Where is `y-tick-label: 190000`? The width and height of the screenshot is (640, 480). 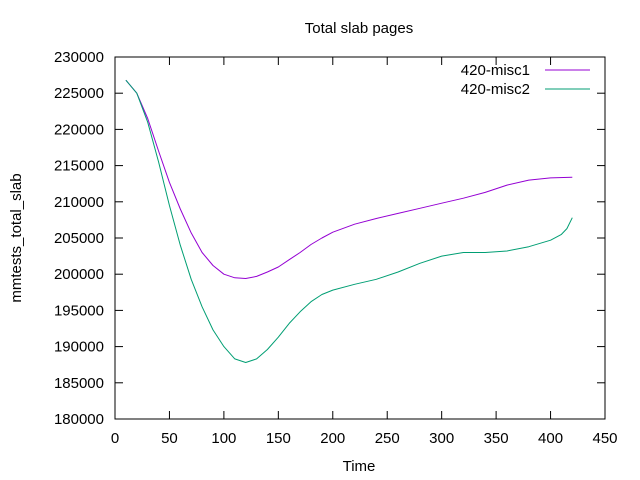 y-tick-label: 190000 is located at coordinates (79, 347).